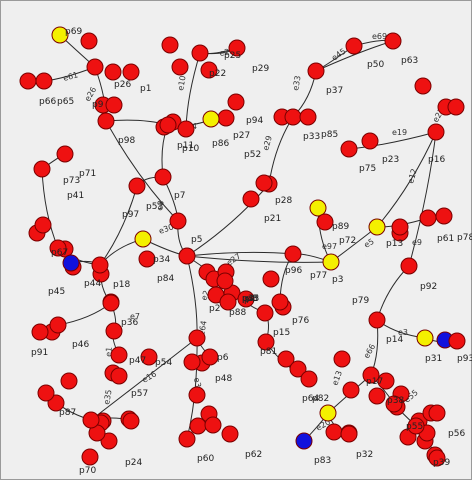  Describe the element at coordinates (266, 342) in the screenshot. I see `graph-node-p81` at that location.